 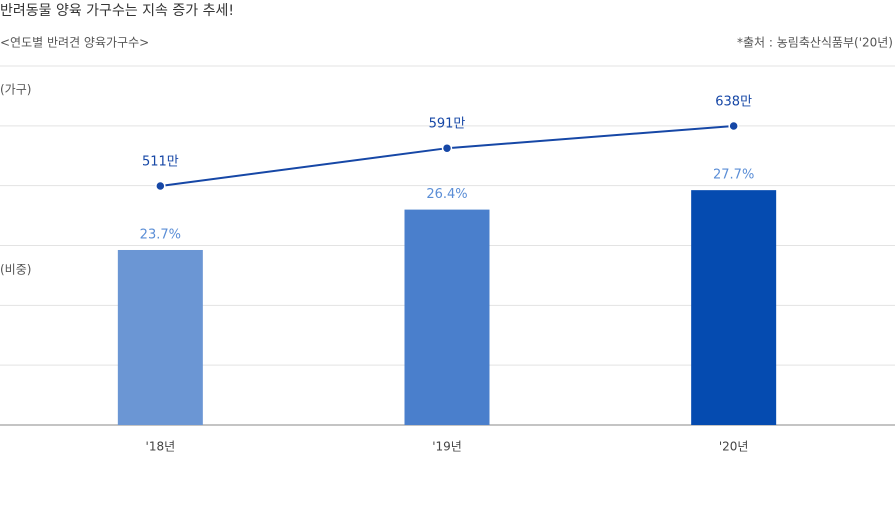 I want to click on line-value-label: 591만, so click(x=447, y=124).